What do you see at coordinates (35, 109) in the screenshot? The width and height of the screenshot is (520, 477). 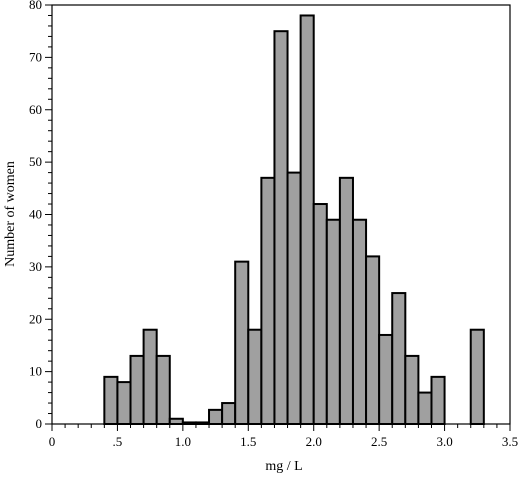 I see `y-tick-label: 60` at bounding box center [35, 109].